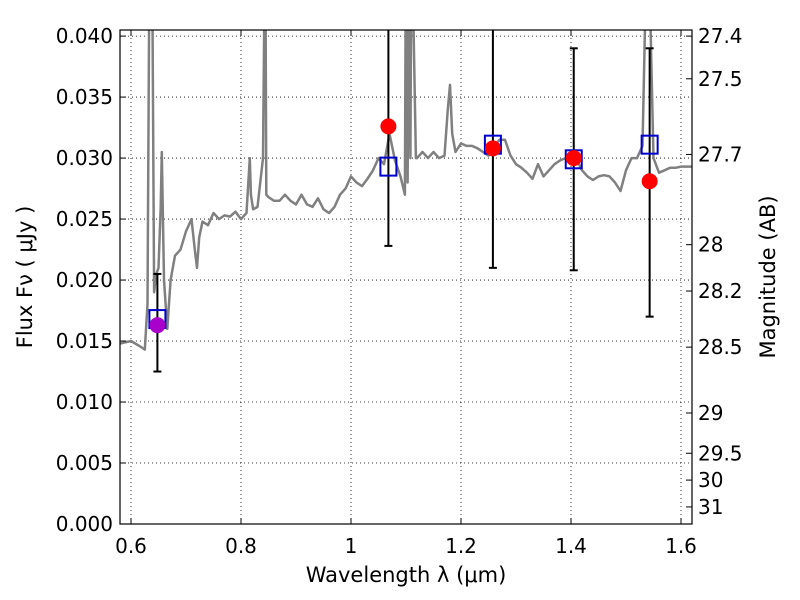  I want to click on y-axis-title: Flux Fν ( μJy ), so click(25, 277).